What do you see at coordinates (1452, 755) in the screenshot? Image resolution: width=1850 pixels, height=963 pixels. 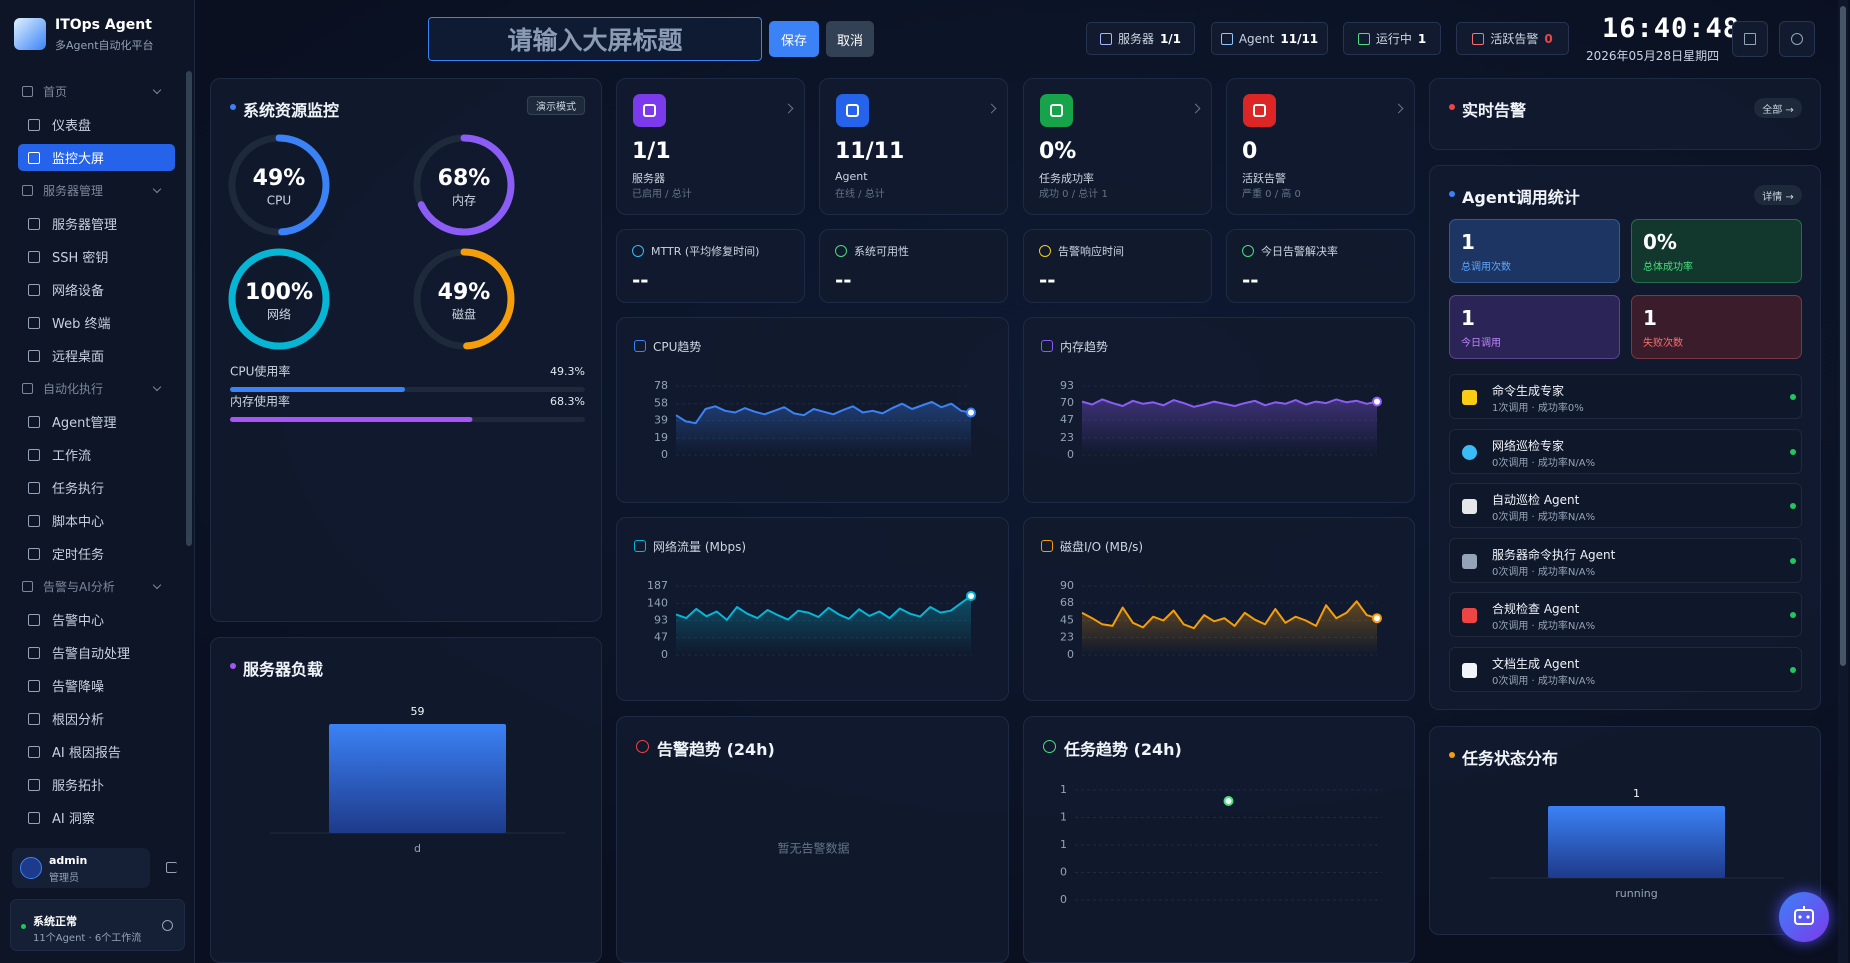 I see `title-dot` at bounding box center [1452, 755].